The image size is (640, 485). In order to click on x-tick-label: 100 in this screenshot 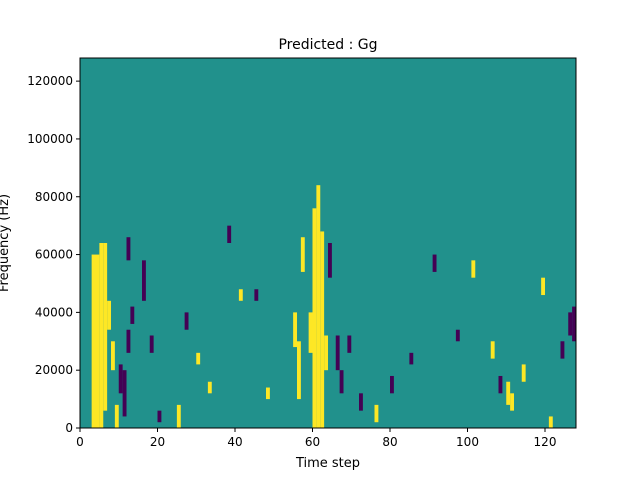, I will do `click(467, 442)`.